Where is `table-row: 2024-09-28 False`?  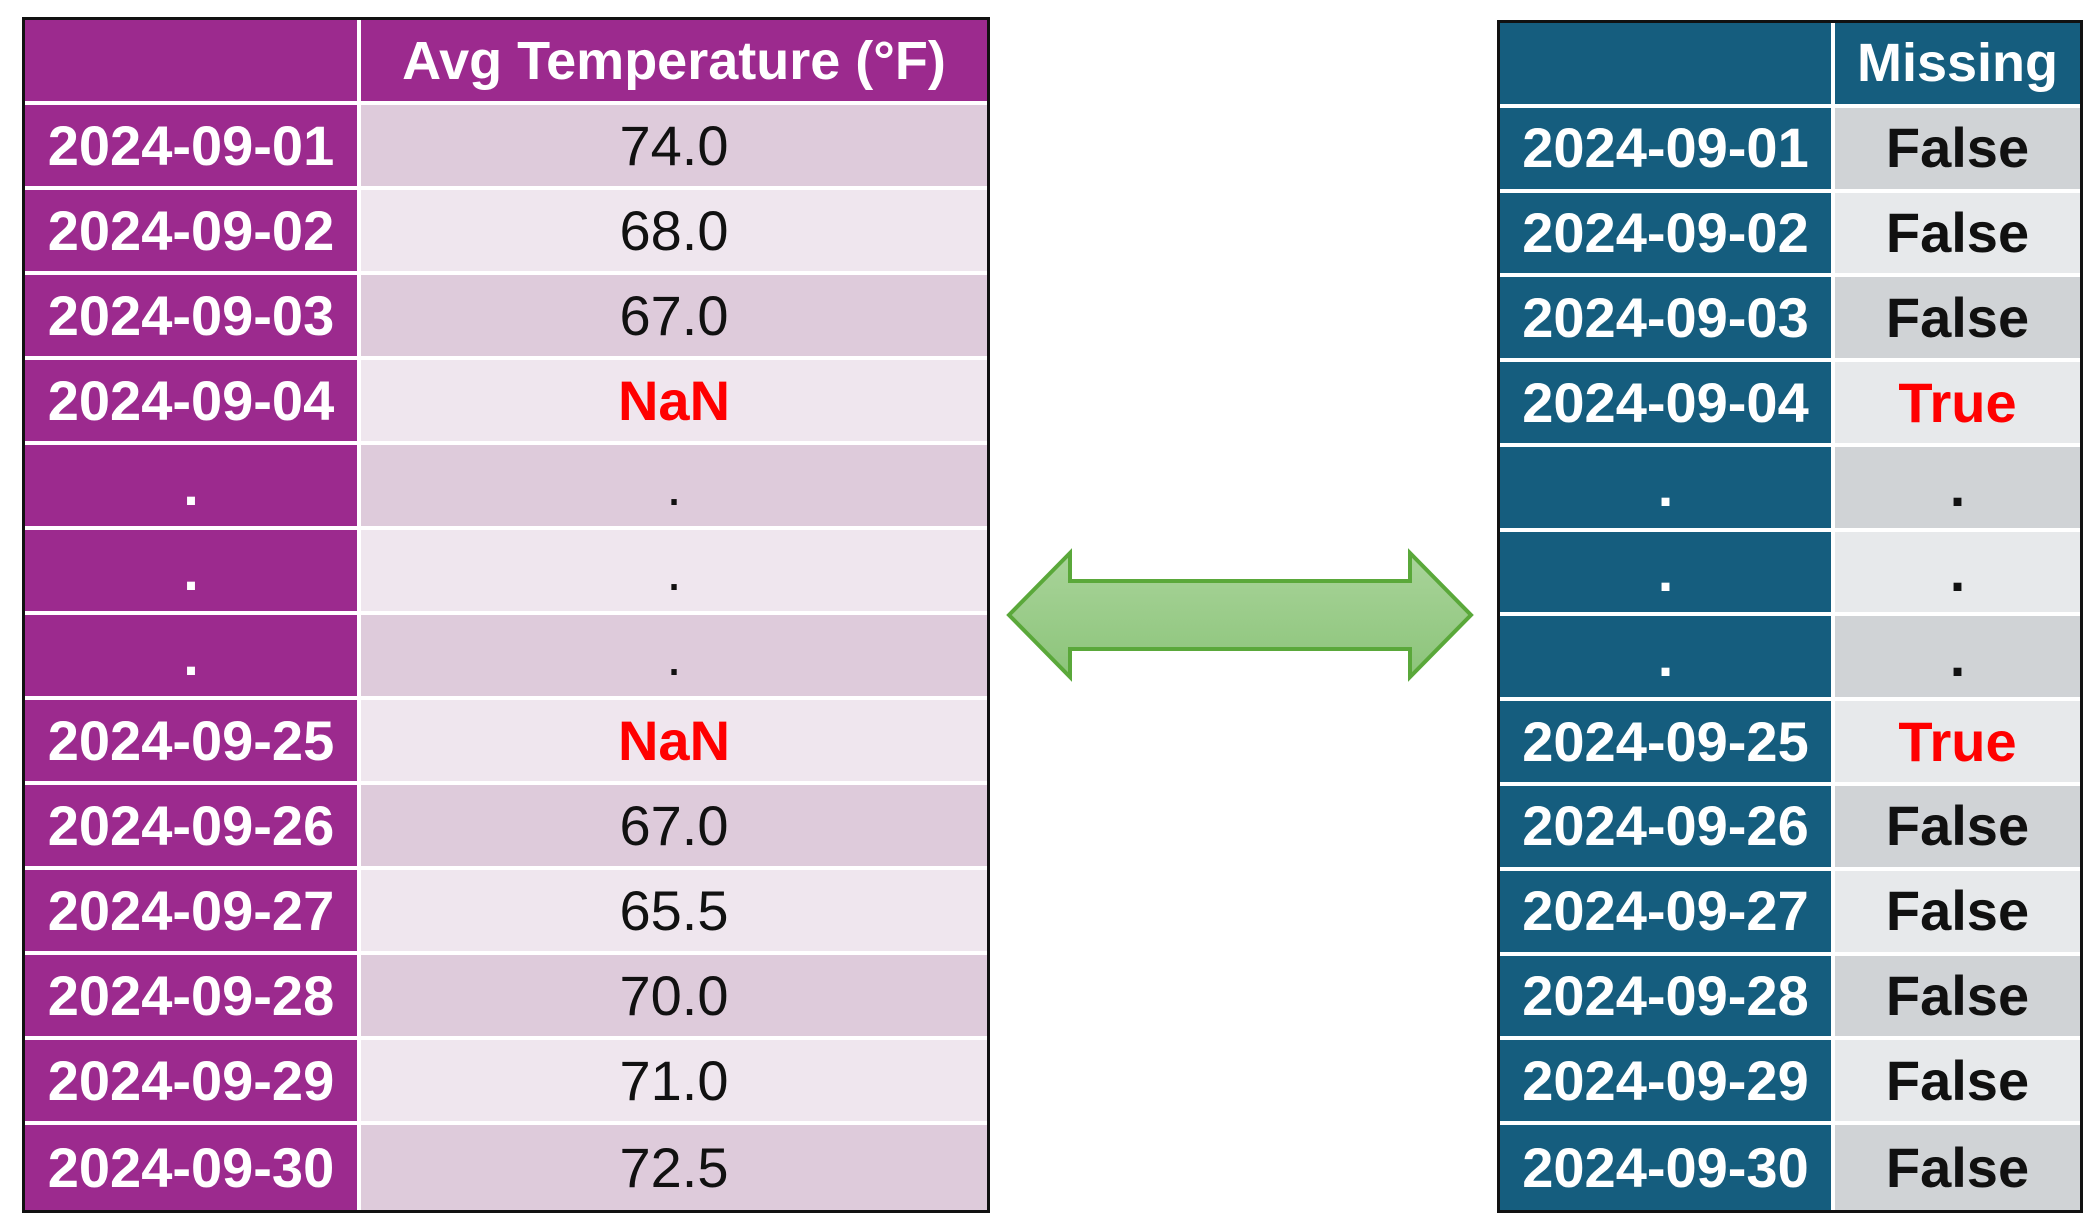 table-row: 2024-09-28 False is located at coordinates (1790, 998).